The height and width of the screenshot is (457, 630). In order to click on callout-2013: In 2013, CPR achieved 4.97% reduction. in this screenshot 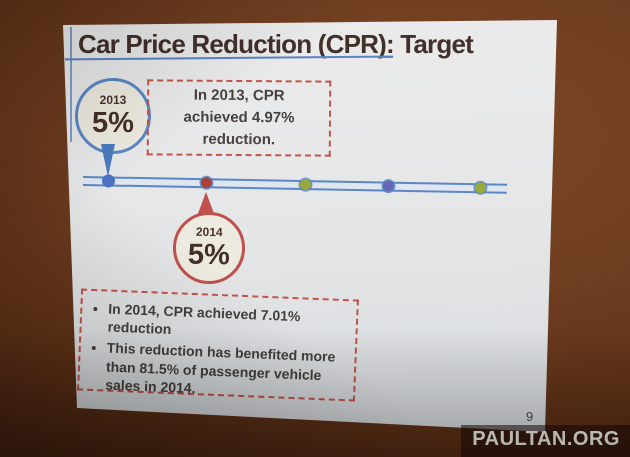, I will do `click(239, 118)`.